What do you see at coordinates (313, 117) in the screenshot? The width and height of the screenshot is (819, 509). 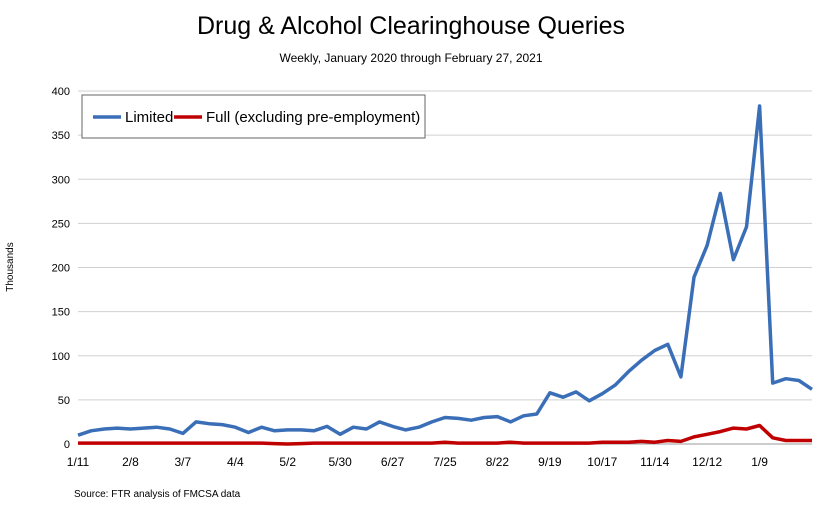 I see `legend-label-full: Full (excluding pre-employment)` at bounding box center [313, 117].